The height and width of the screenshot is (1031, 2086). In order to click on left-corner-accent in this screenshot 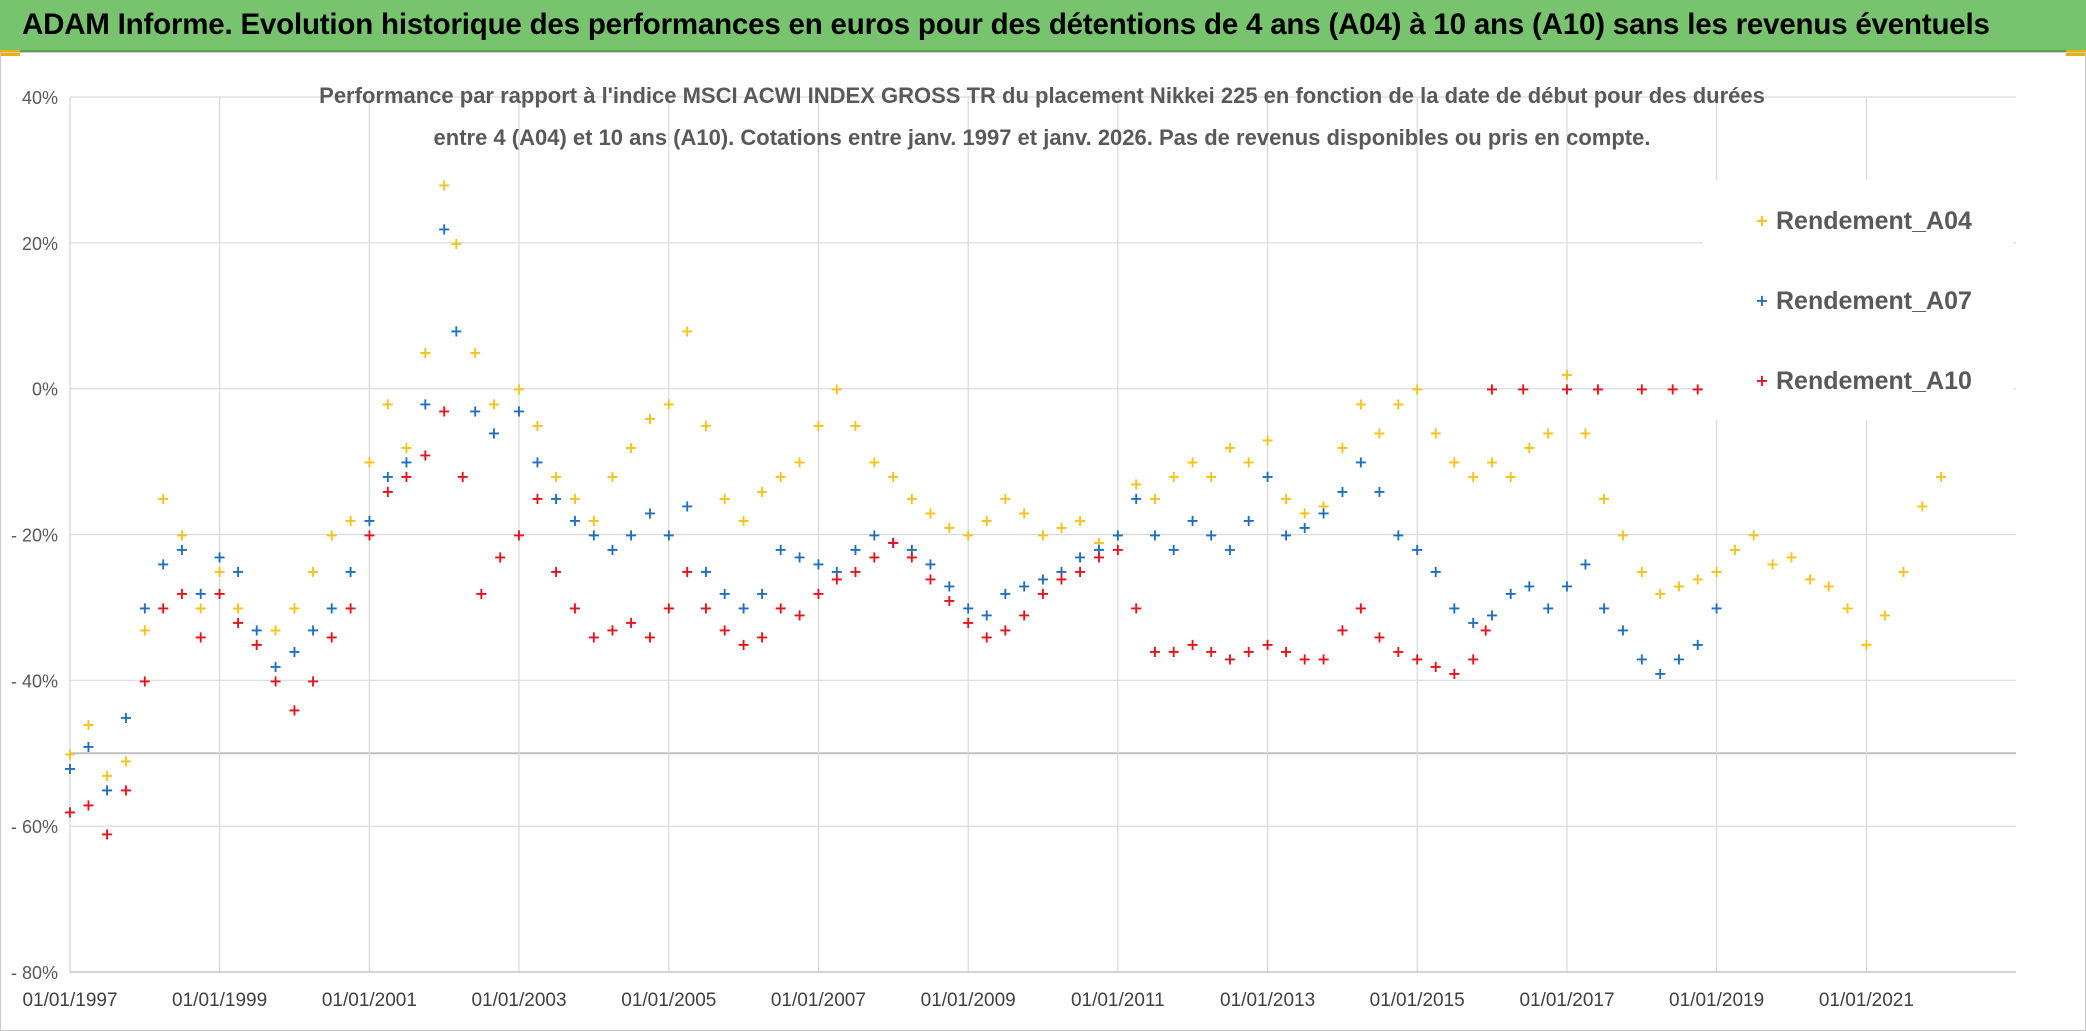, I will do `click(10, 53)`.